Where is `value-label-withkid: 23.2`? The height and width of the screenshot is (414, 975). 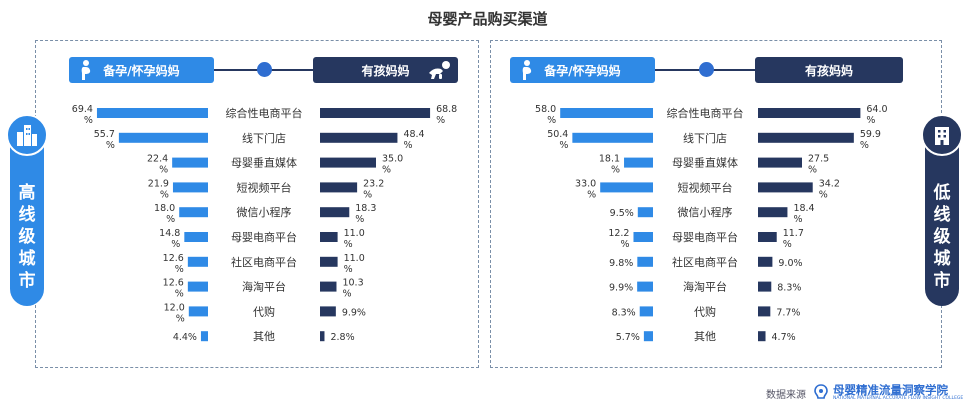
value-label-withkid: 23.2 is located at coordinates (373, 183).